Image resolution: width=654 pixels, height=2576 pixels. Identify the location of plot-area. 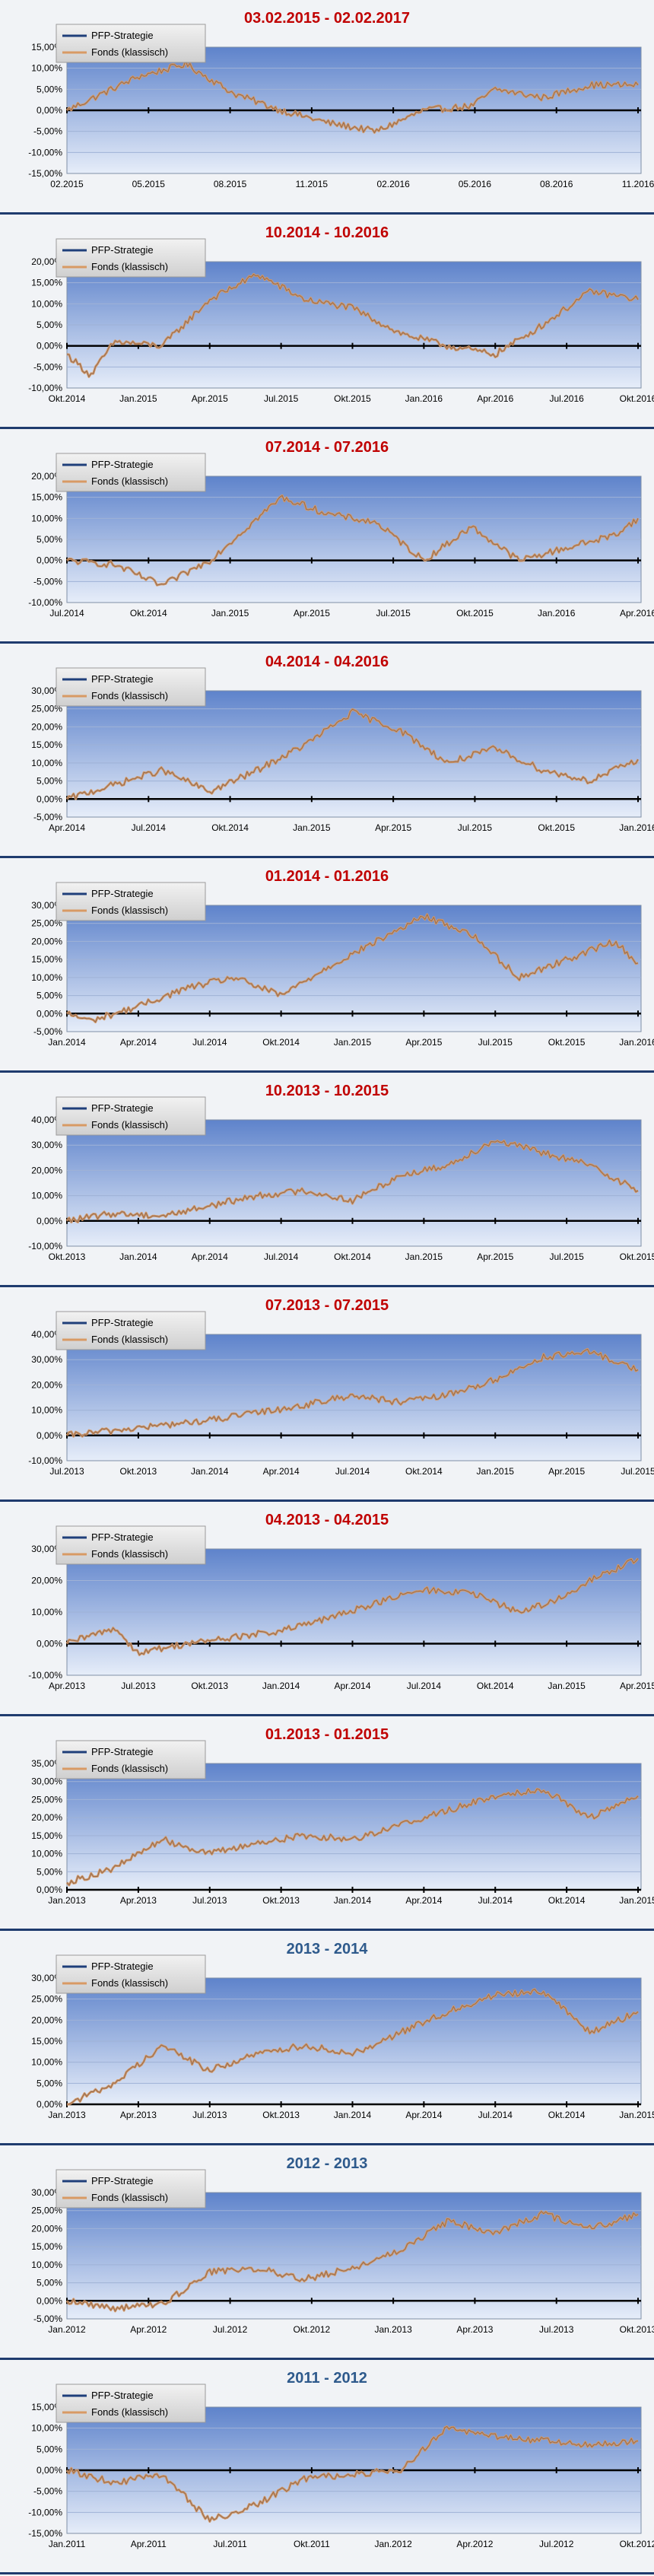
(354, 2256).